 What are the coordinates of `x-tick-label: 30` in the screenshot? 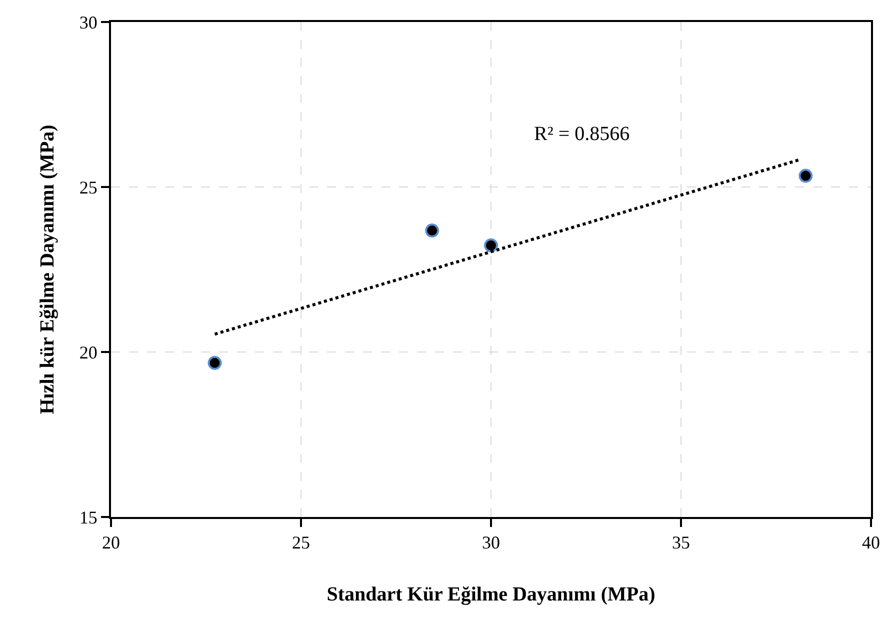 It's located at (491, 542).